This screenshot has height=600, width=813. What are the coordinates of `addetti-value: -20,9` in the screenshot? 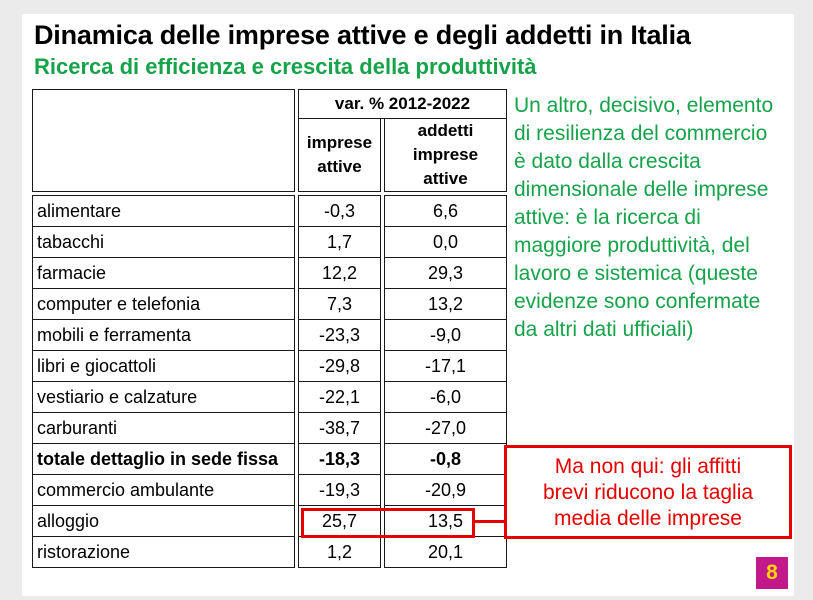 It's located at (445, 490).